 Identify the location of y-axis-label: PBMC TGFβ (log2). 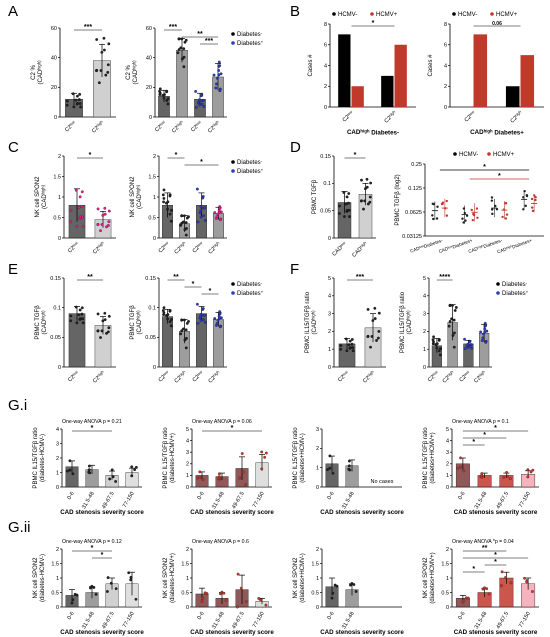
(398, 199).